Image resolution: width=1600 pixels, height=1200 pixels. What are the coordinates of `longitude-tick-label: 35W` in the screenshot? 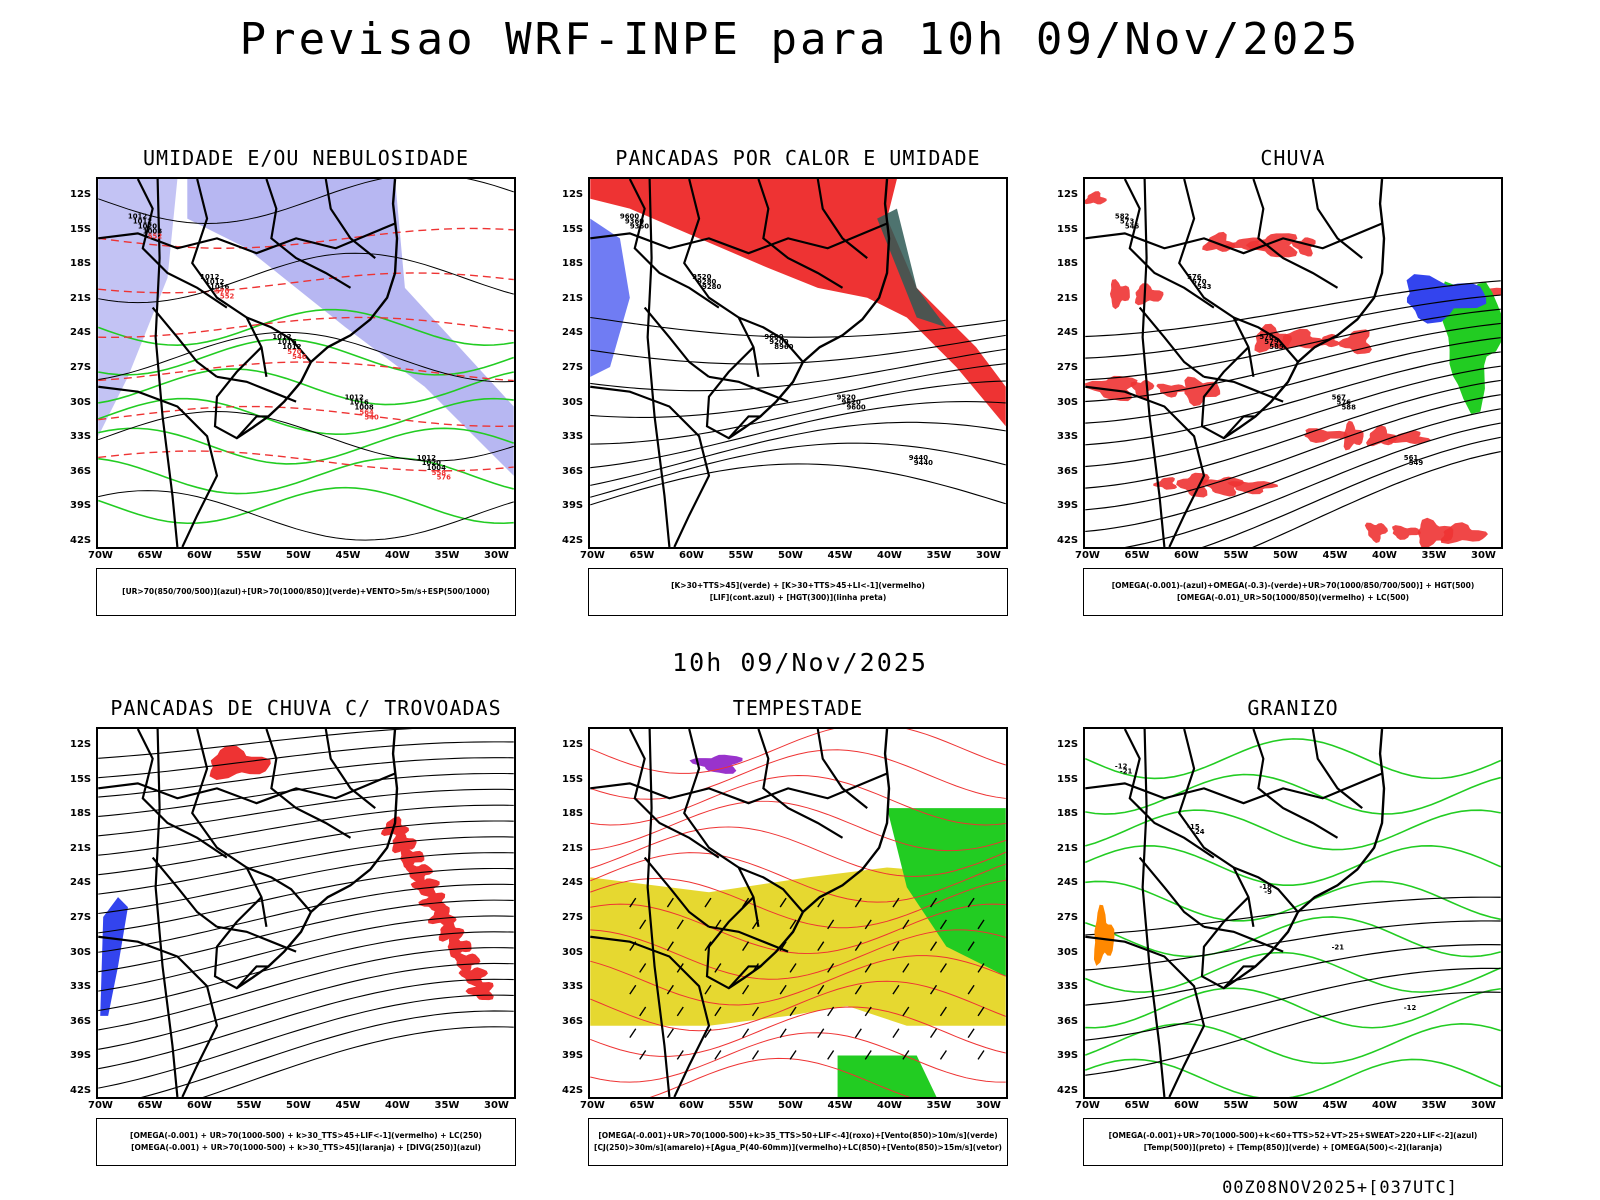 It's located at (447, 555).